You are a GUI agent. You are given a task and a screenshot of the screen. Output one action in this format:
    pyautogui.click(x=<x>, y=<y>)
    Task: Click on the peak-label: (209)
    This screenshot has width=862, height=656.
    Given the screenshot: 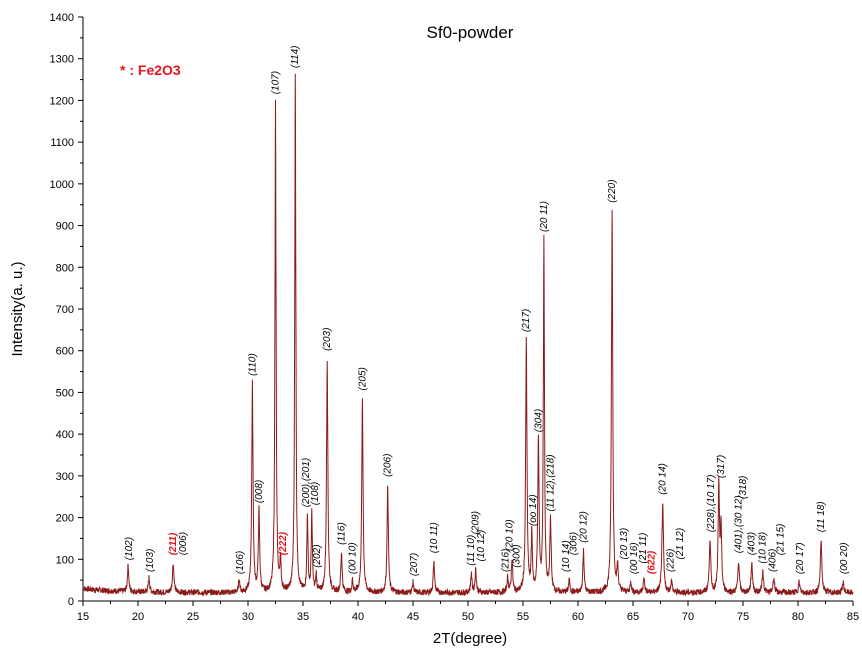 What is the action you would take?
    pyautogui.click(x=476, y=522)
    